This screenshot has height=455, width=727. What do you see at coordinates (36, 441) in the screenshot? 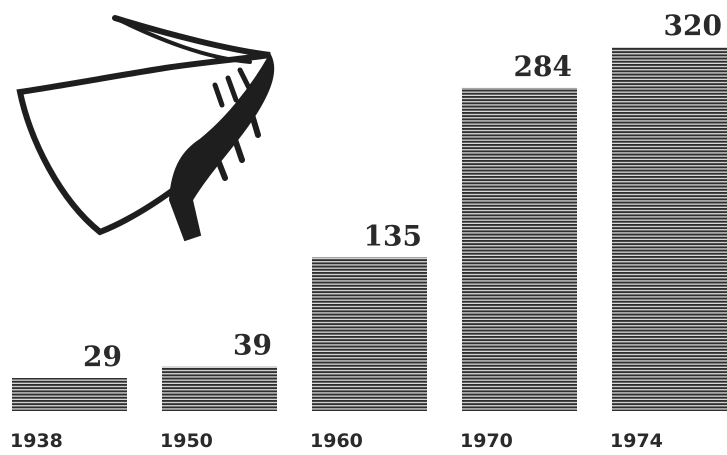
I see `x-tick-label: 1938` at bounding box center [36, 441].